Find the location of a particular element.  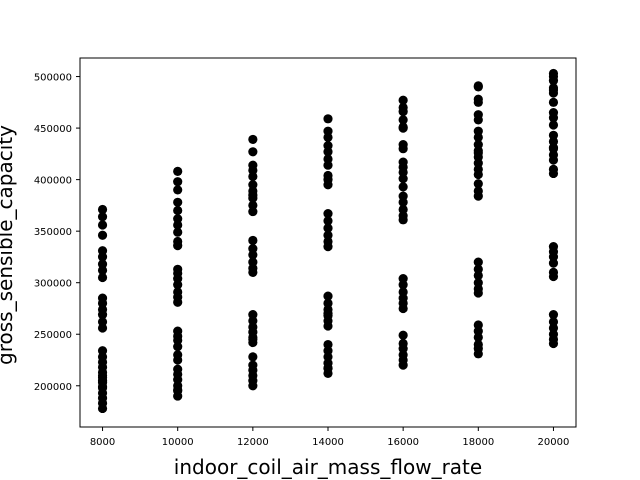

y-axis-label: gross_sensible_capacity is located at coordinates (8, 245).